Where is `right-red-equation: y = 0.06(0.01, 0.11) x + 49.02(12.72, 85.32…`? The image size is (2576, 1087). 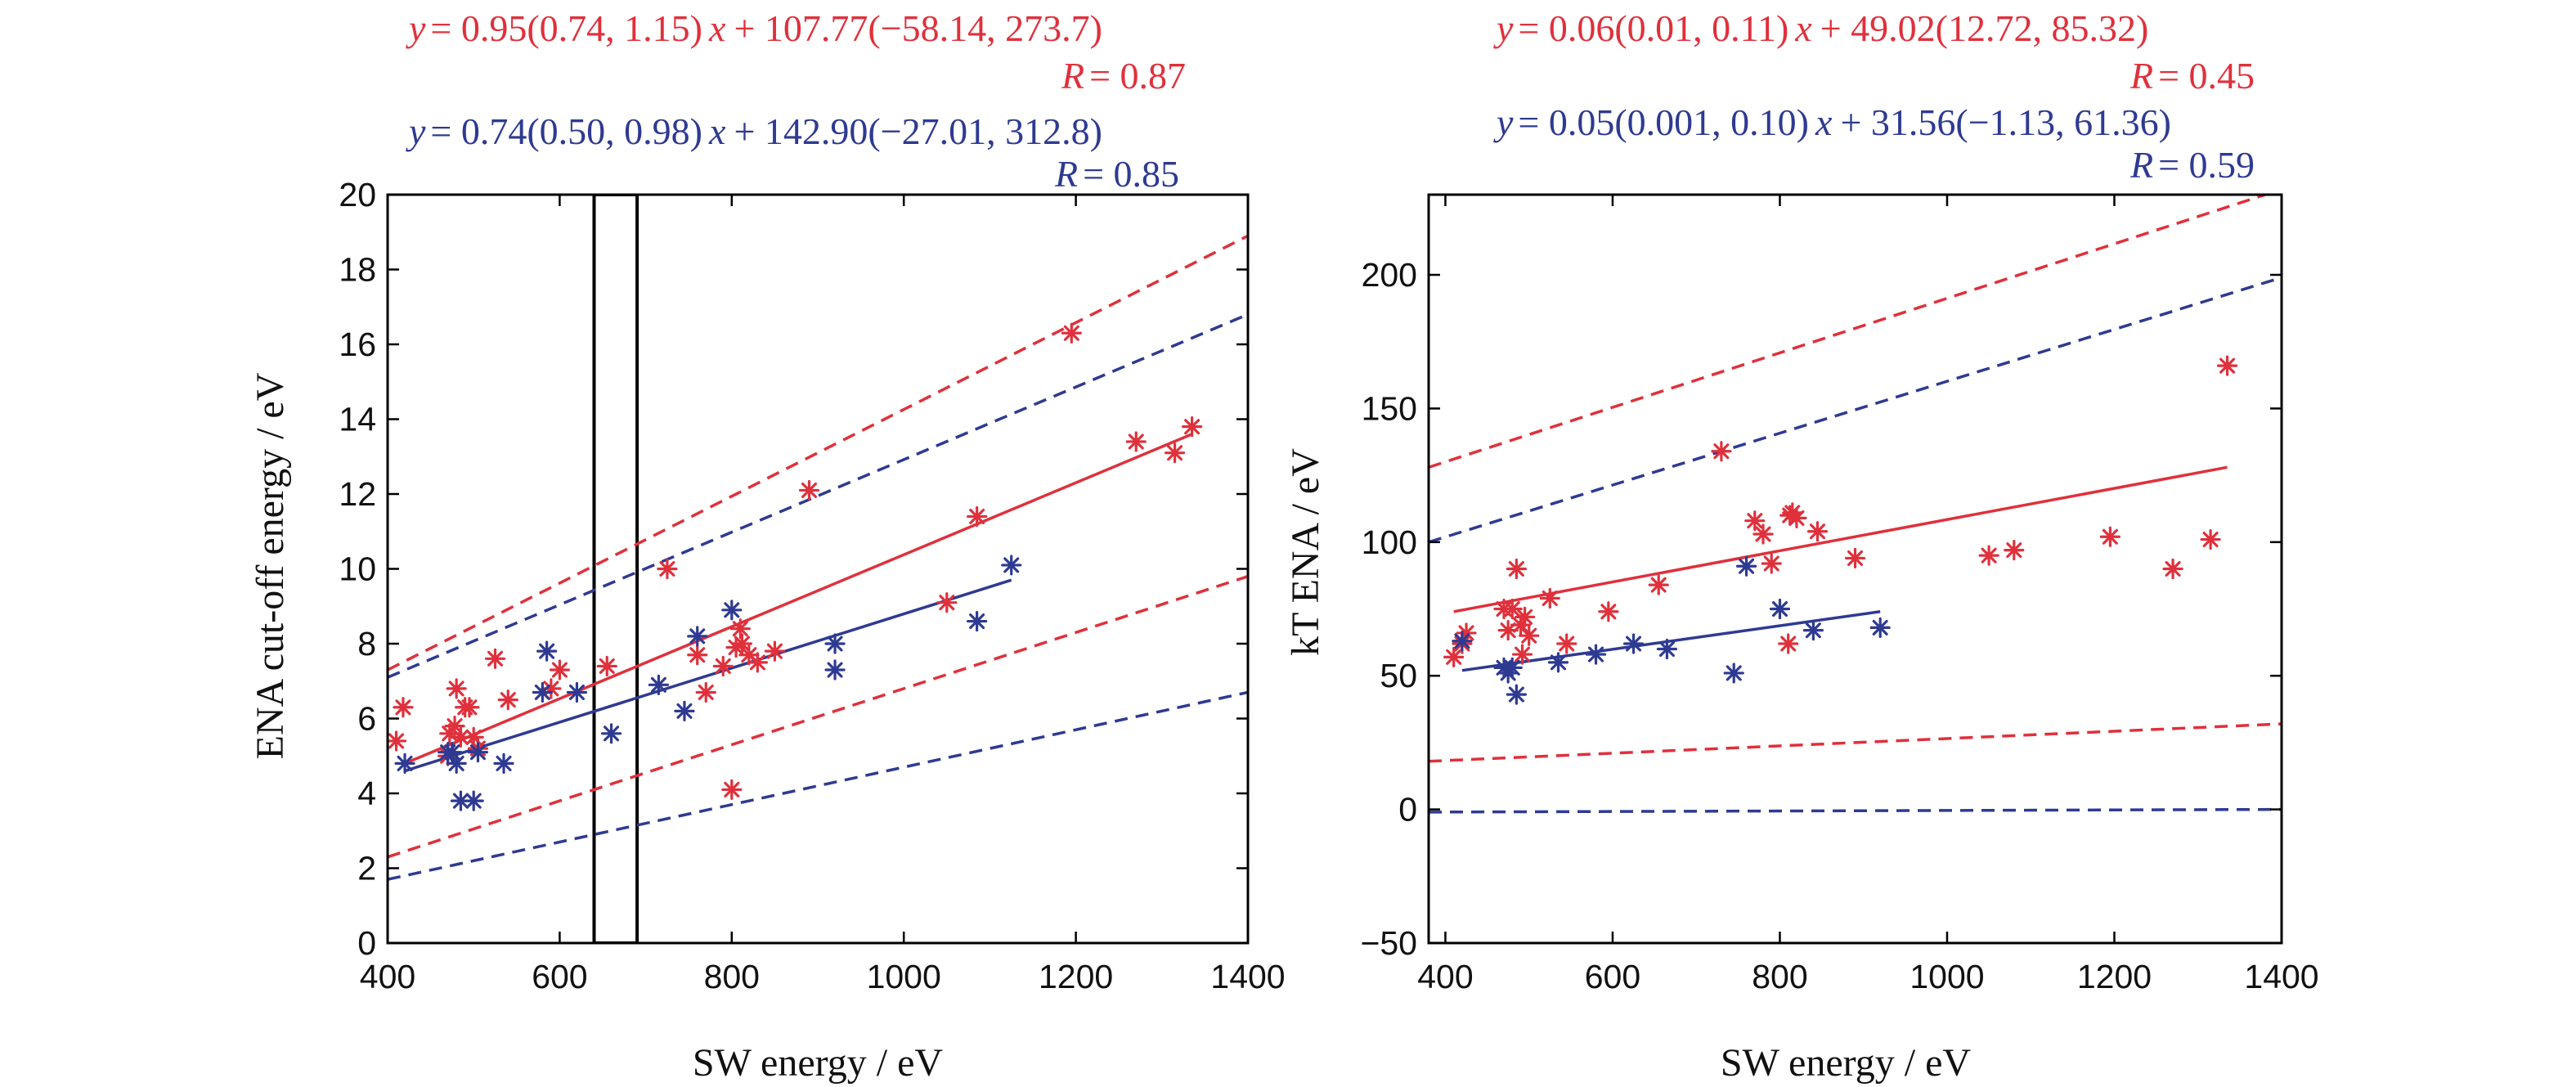
right-red-equation: y = 0.06(0.01, 0.11) x + 49.02(12.72, 85.32… is located at coordinates (1821, 28).